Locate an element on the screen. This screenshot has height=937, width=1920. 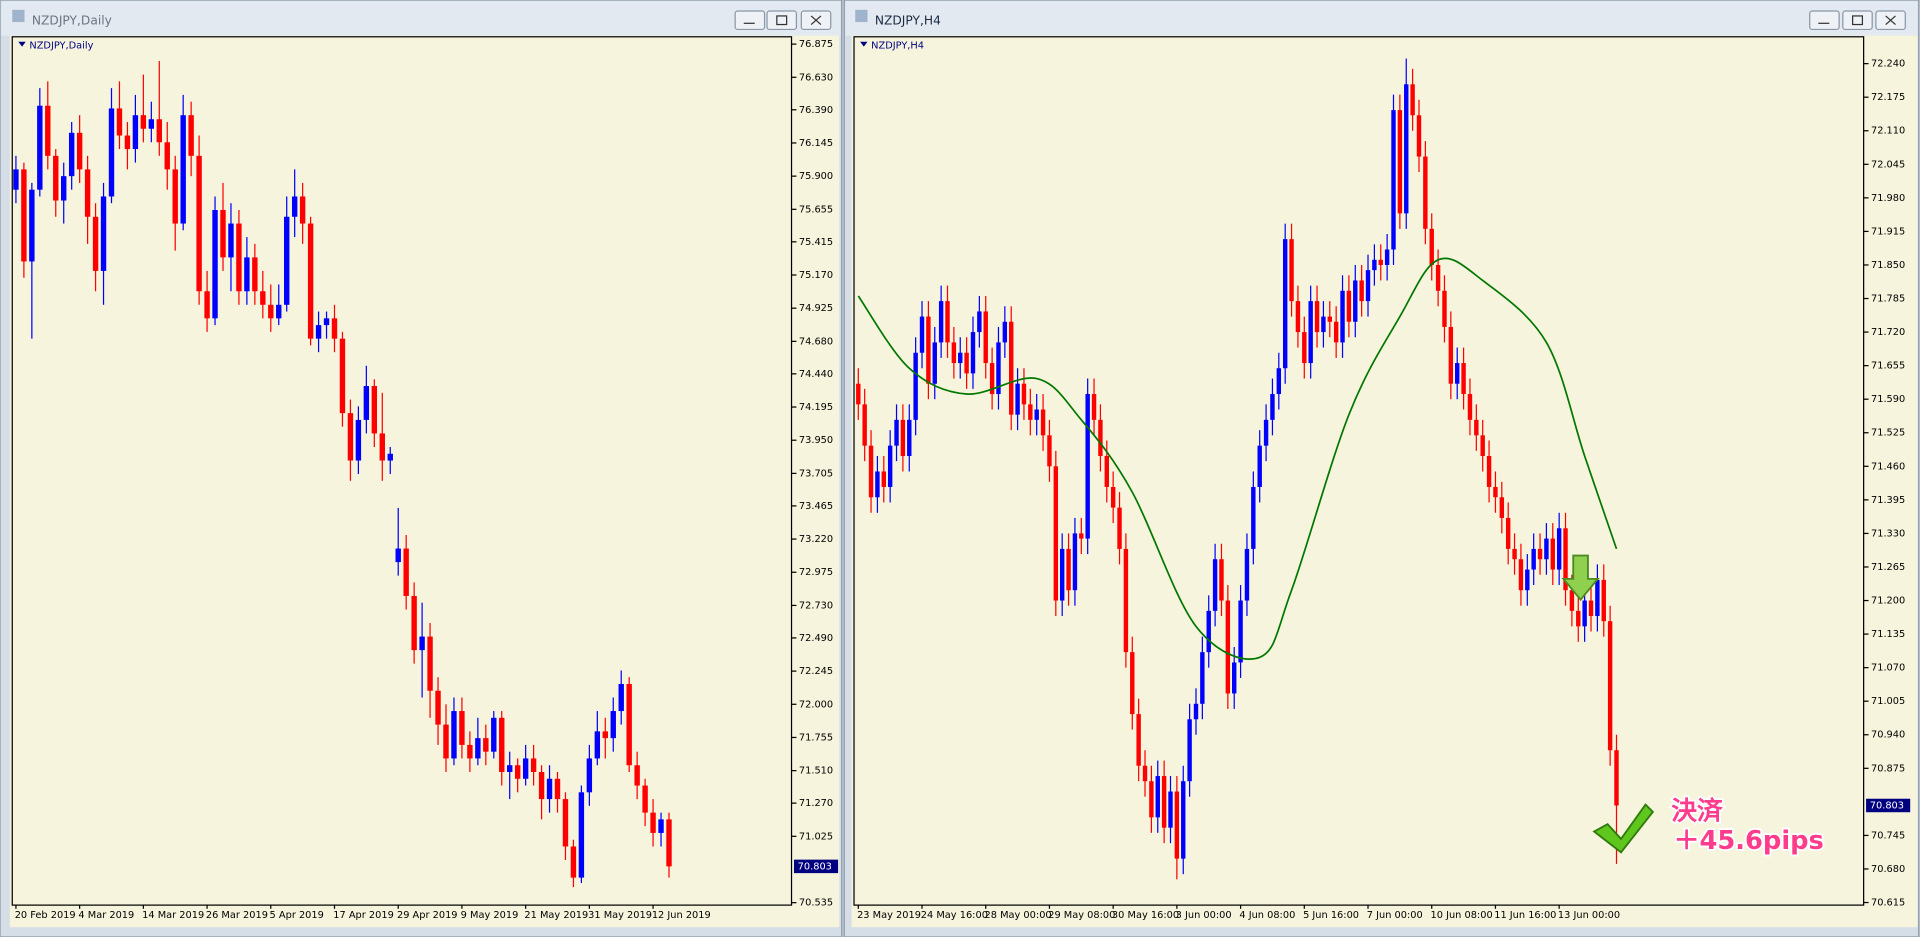
overlays: 決済 ＋45.6pips is located at coordinates (1693, 706).